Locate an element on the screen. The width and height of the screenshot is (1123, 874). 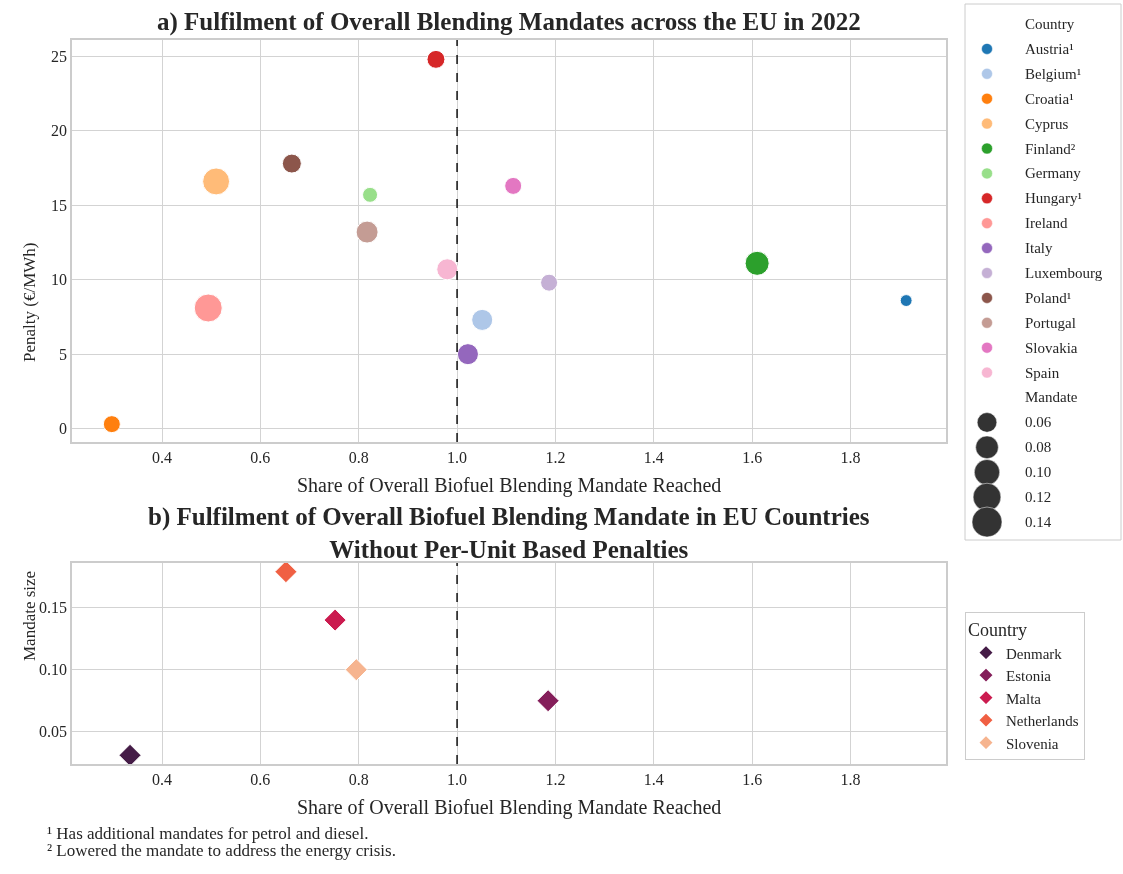
legend-label: 0.10 is located at coordinates (1038, 472).